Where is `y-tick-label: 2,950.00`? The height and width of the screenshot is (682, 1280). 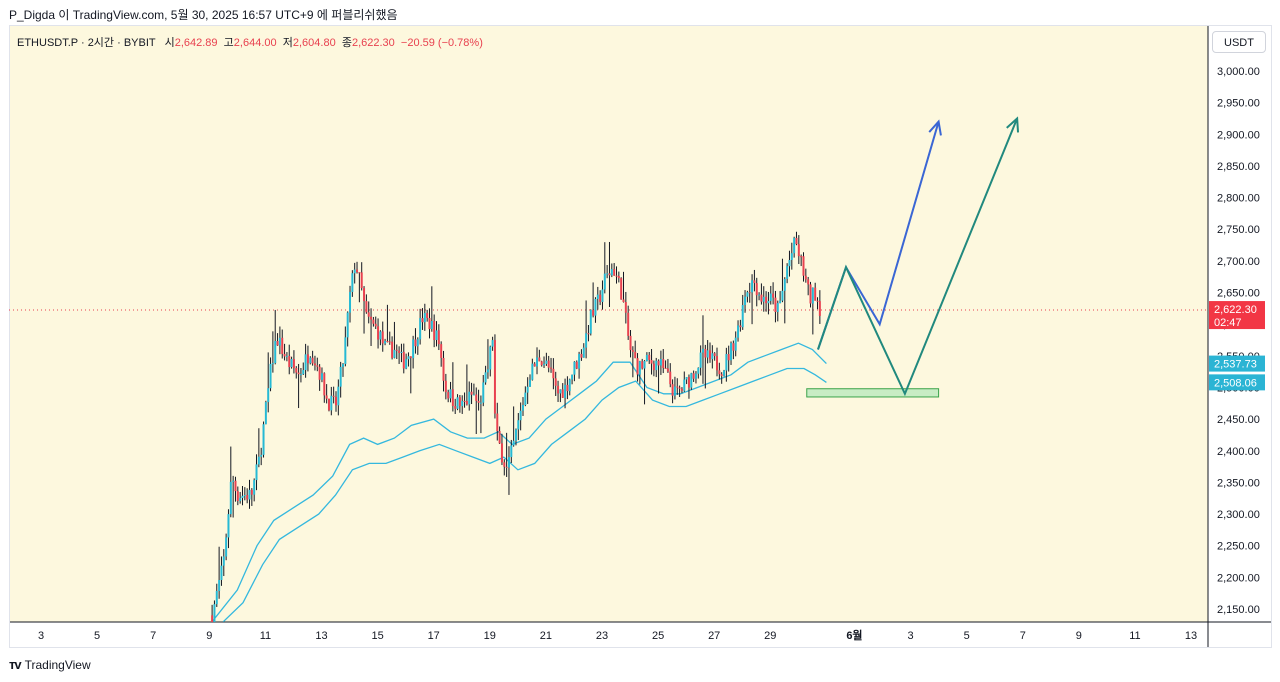 y-tick-label: 2,950.00 is located at coordinates (1238, 104).